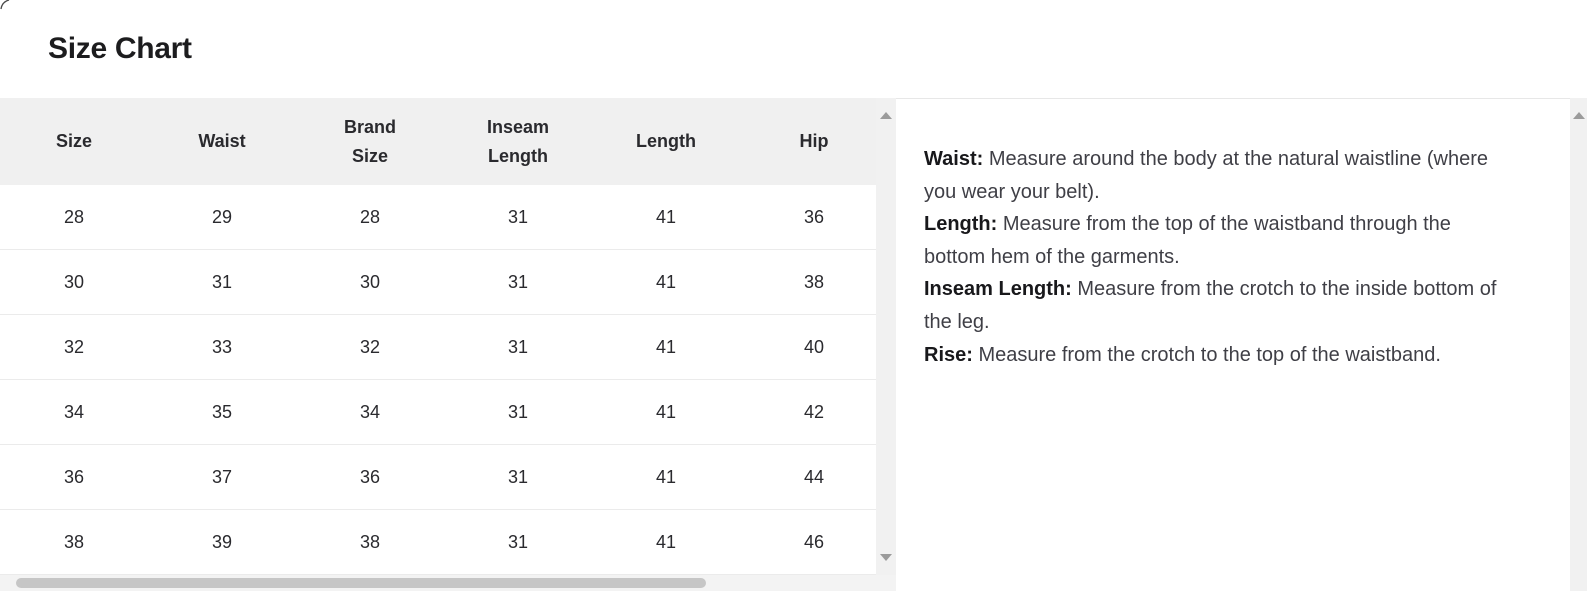  What do you see at coordinates (438, 282) in the screenshot?
I see `table-row: 30 31 30 31 41 38` at bounding box center [438, 282].